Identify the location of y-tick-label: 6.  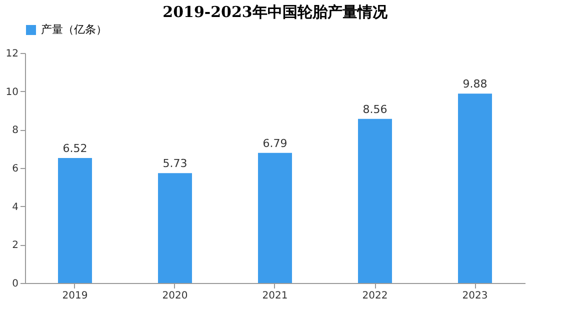
(15, 169).